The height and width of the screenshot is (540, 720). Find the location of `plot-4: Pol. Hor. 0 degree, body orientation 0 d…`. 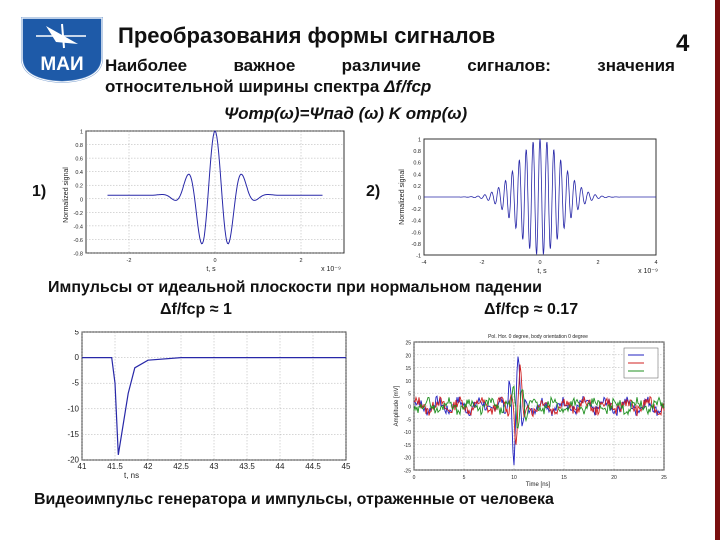

plot-4: Pol. Hor. 0 degree, body orientation 0 d… is located at coordinates (529, 409).